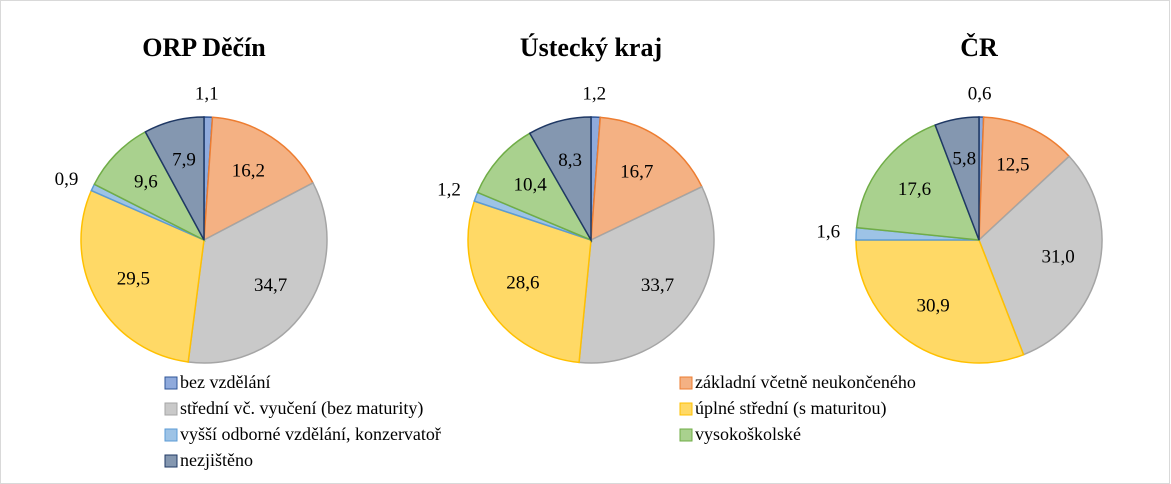  I want to click on legend-label: úplné střední (s maturitou), so click(790, 408).